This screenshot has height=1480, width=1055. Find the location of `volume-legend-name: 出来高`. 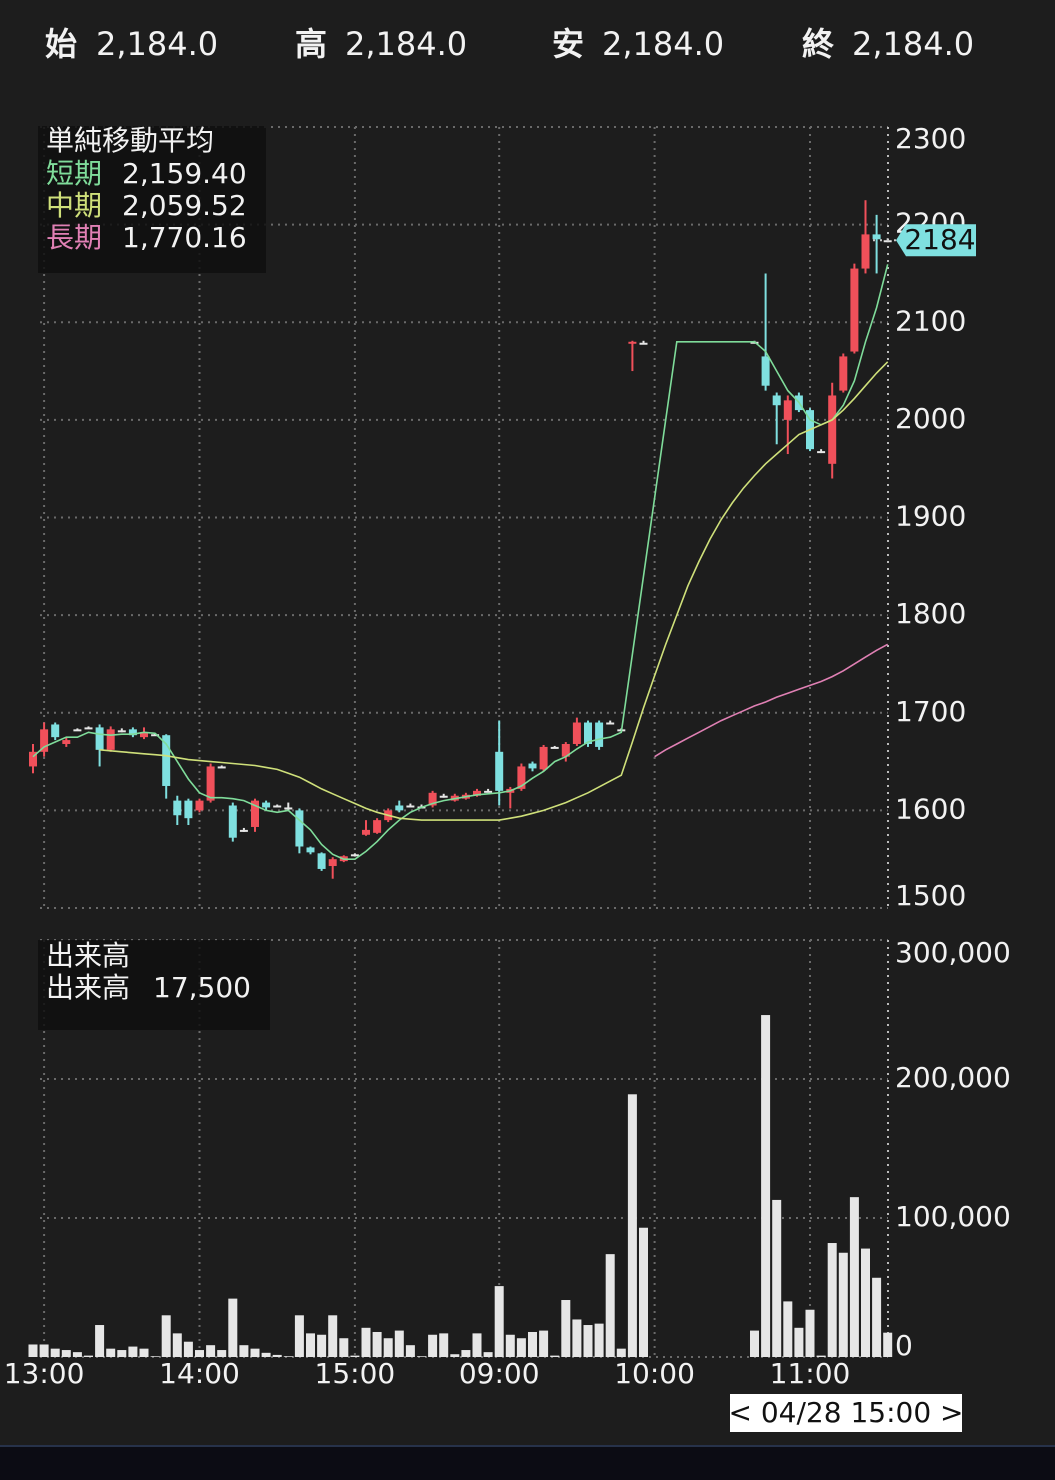

volume-legend-name: 出来高 is located at coordinates (88, 987).